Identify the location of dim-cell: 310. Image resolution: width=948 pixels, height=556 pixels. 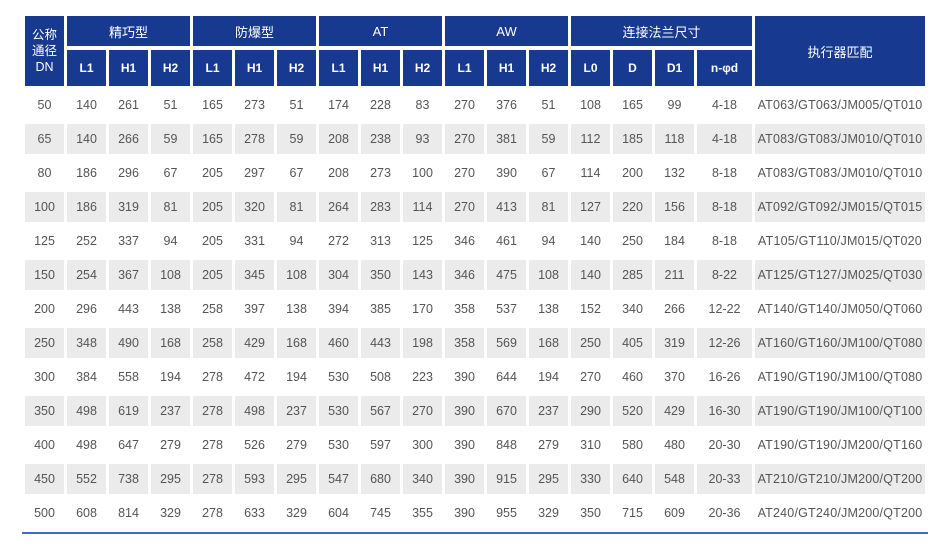
(590, 445).